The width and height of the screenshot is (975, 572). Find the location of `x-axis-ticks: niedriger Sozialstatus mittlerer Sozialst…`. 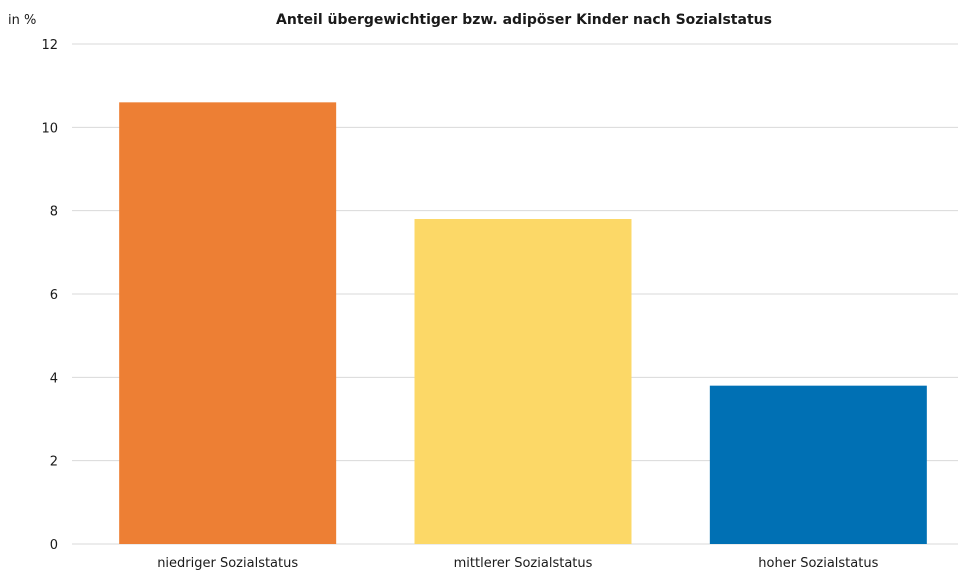

x-axis-ticks: niedriger Sozialstatus mittlerer Sozialst… is located at coordinates (517, 563).